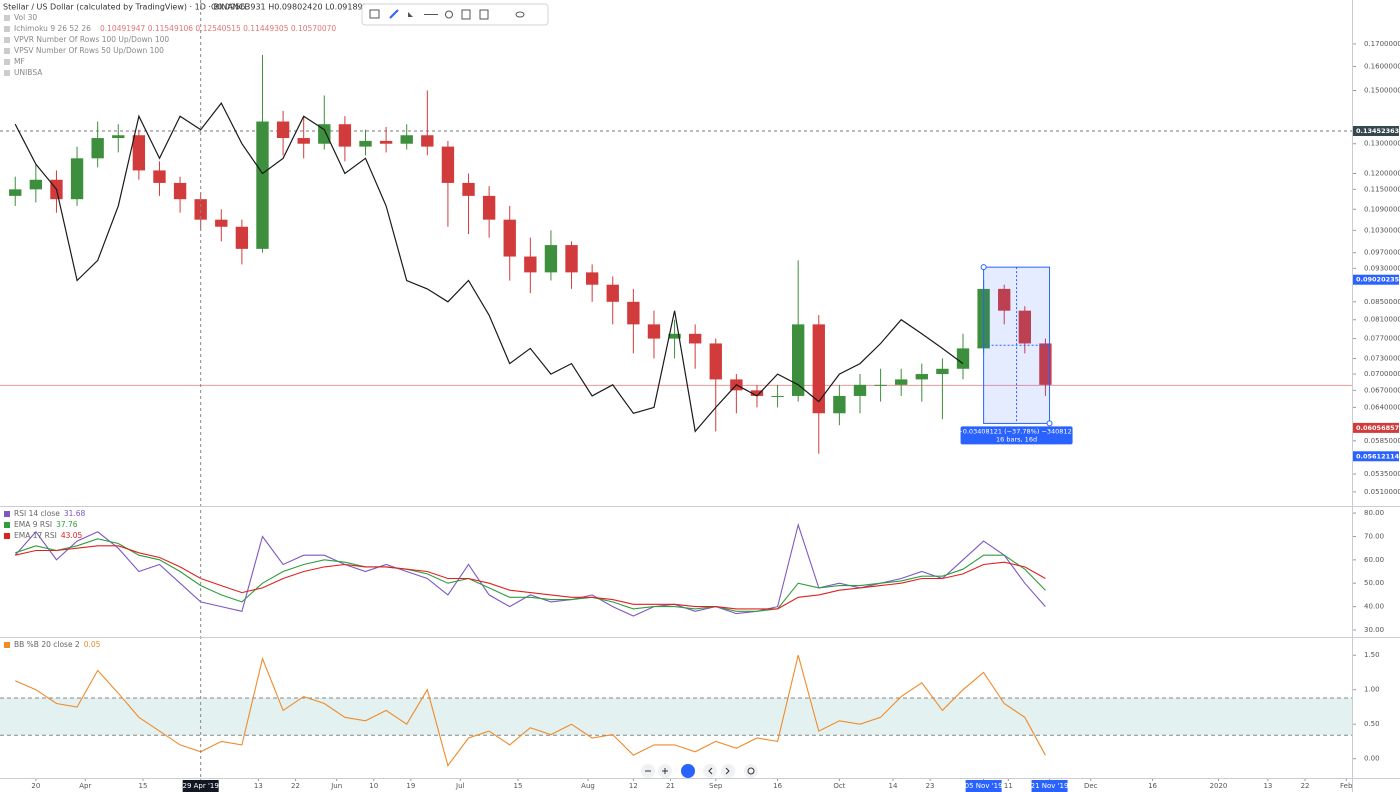  What do you see at coordinates (676, 717) in the screenshot?
I see `band` at bounding box center [676, 717].